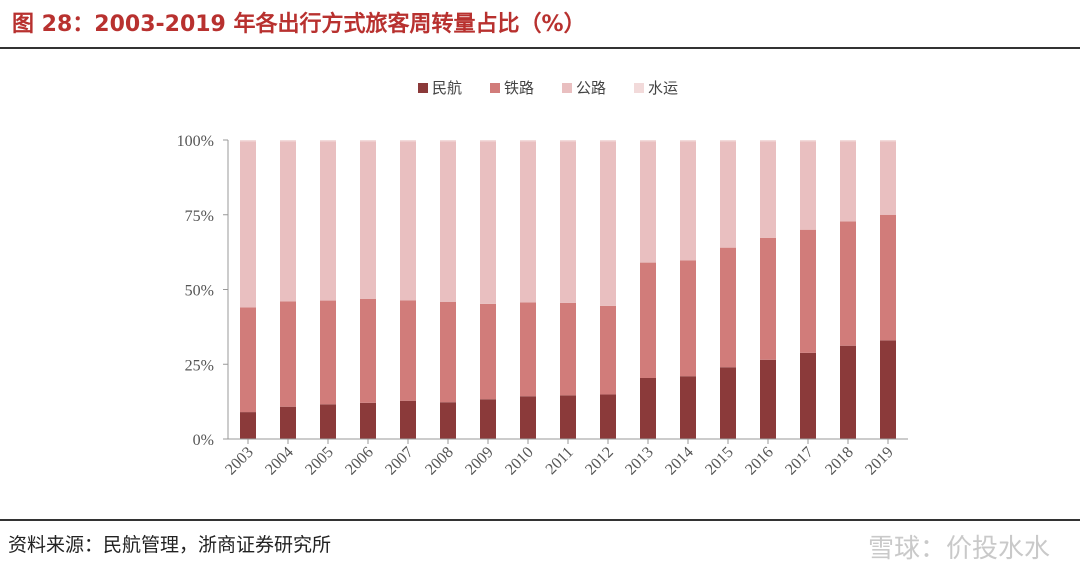 Image resolution: width=1080 pixels, height=572 pixels. Describe the element at coordinates (199, 365) in the screenshot. I see `y-tick-label: 25%` at that location.